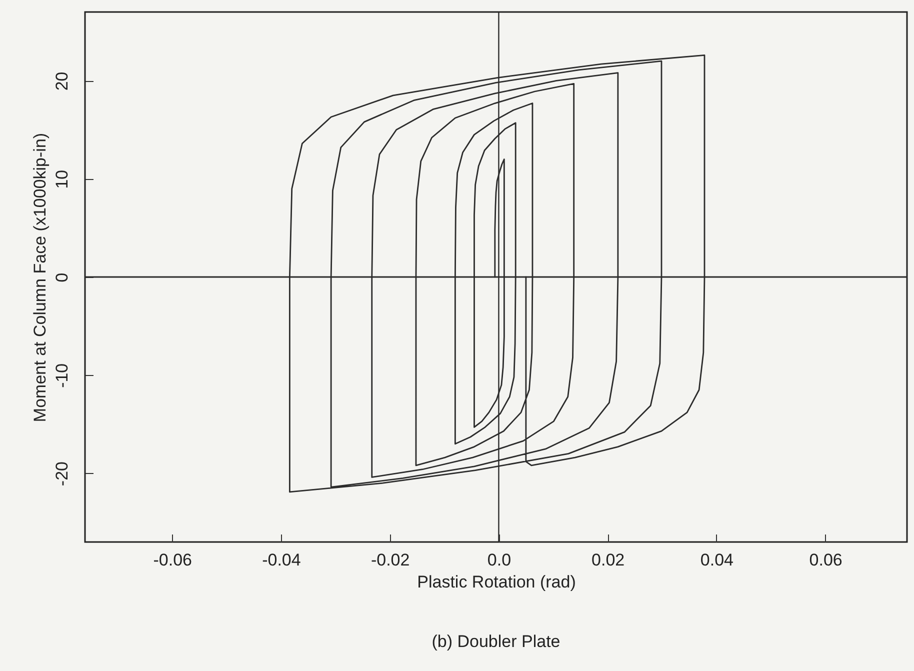  Describe the element at coordinates (62, 375) in the screenshot. I see `y-tick-label: -10` at that location.